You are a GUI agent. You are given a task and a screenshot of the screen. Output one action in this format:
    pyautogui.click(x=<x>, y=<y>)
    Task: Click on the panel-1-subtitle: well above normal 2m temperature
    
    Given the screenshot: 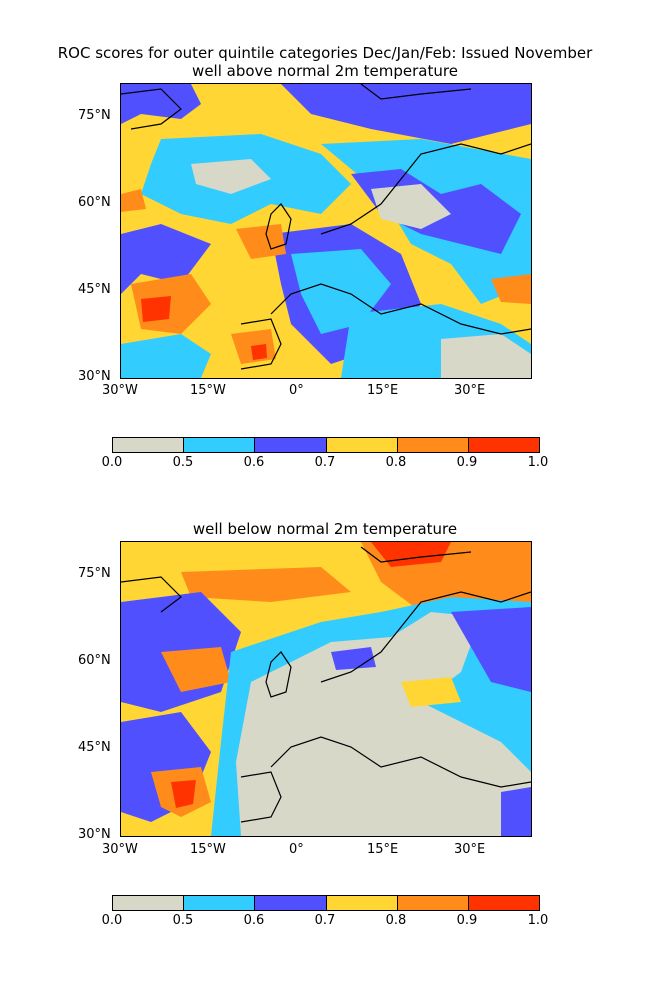 What is the action you would take?
    pyautogui.click(x=325, y=71)
    